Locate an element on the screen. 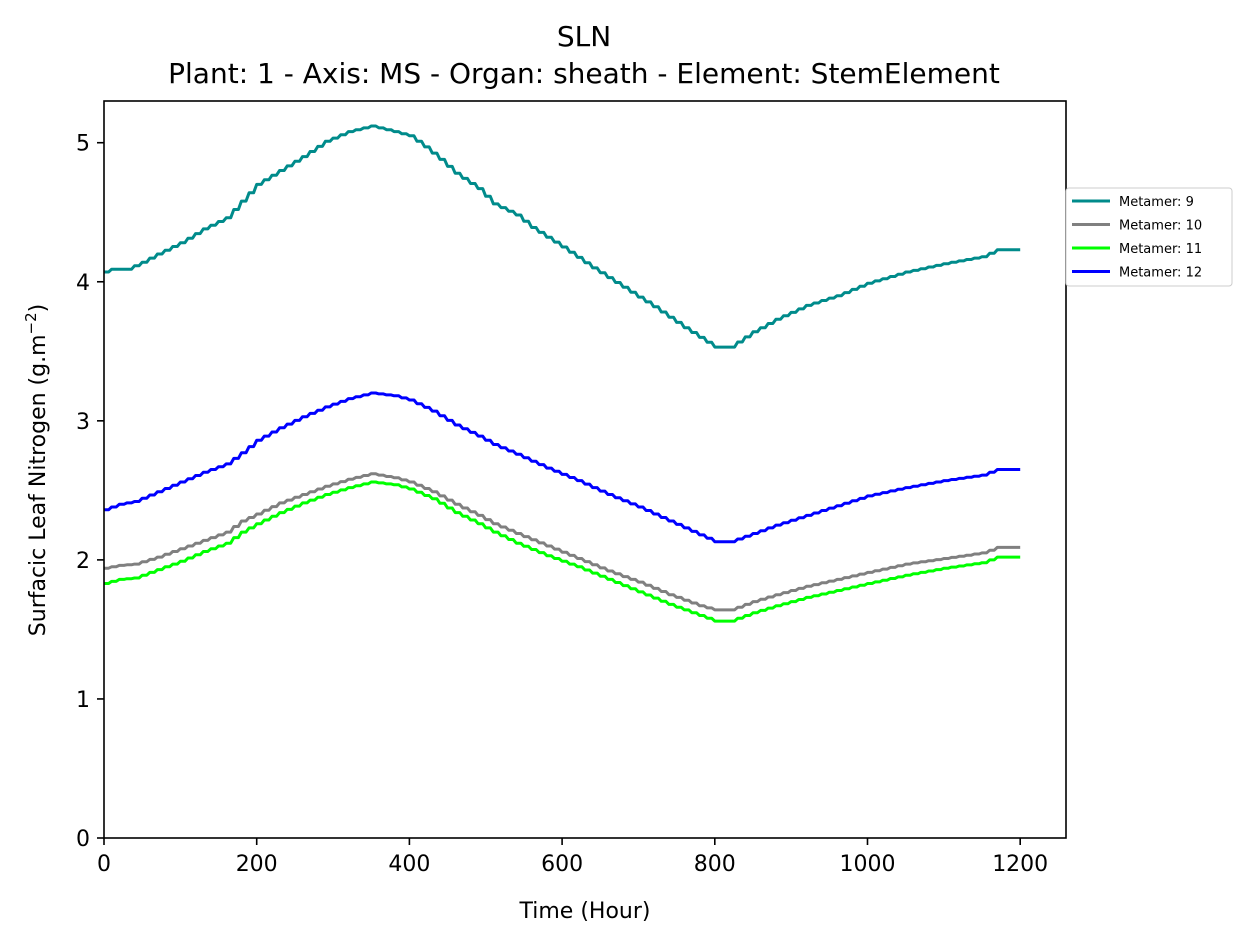 This screenshot has width=1252, height=945. x-tick-label: 0 is located at coordinates (104, 864).